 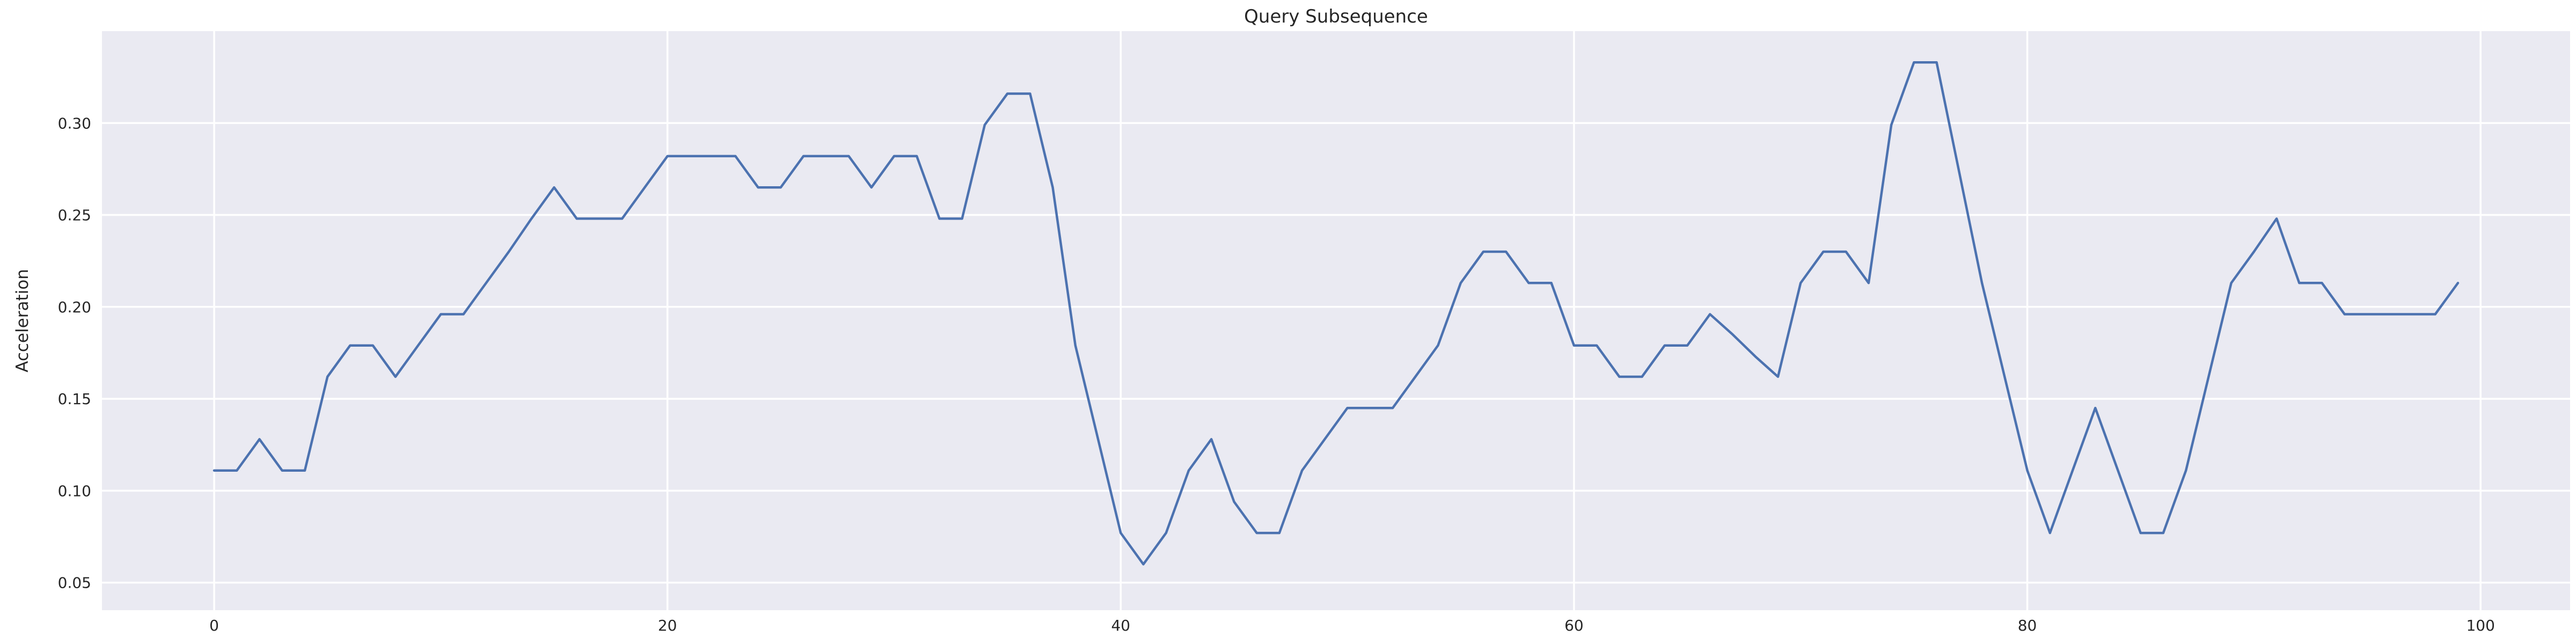 I want to click on y-tick-label: 0.30, so click(x=74, y=123).